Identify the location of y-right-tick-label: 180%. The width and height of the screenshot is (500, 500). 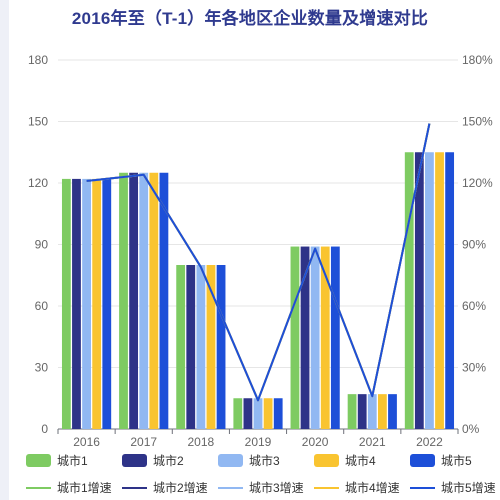
(477, 60).